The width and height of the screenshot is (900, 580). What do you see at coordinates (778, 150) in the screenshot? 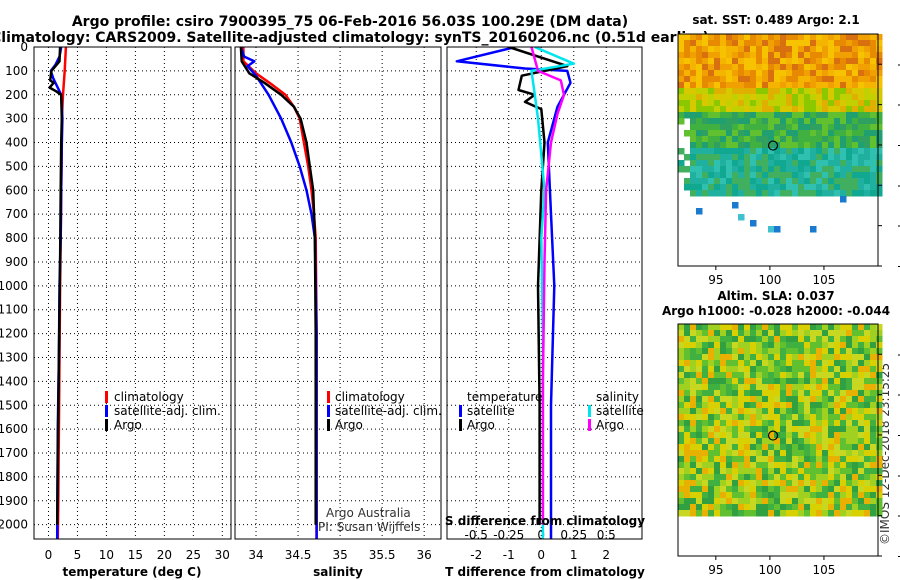
I see `map-frame` at bounding box center [778, 150].